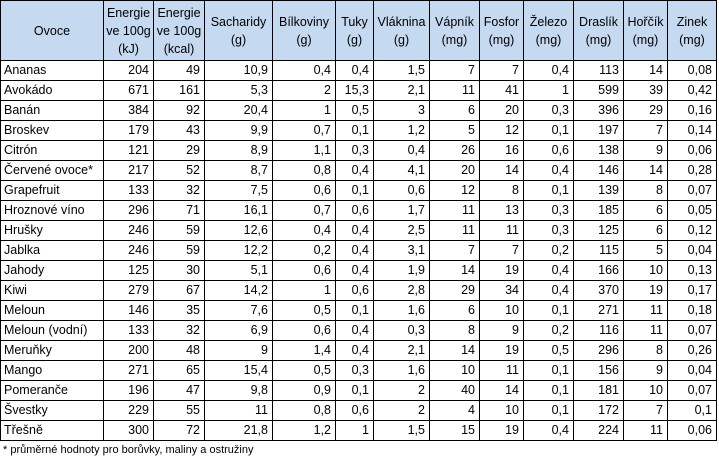 This screenshot has height=463, width=719. What do you see at coordinates (304, 410) in the screenshot?
I see `value-cell: 0,8` at bounding box center [304, 410].